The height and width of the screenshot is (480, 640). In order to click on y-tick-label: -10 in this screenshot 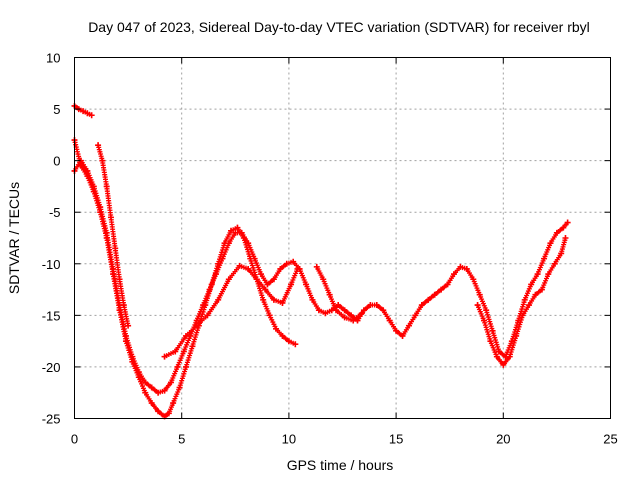, I will do `click(51, 264)`.